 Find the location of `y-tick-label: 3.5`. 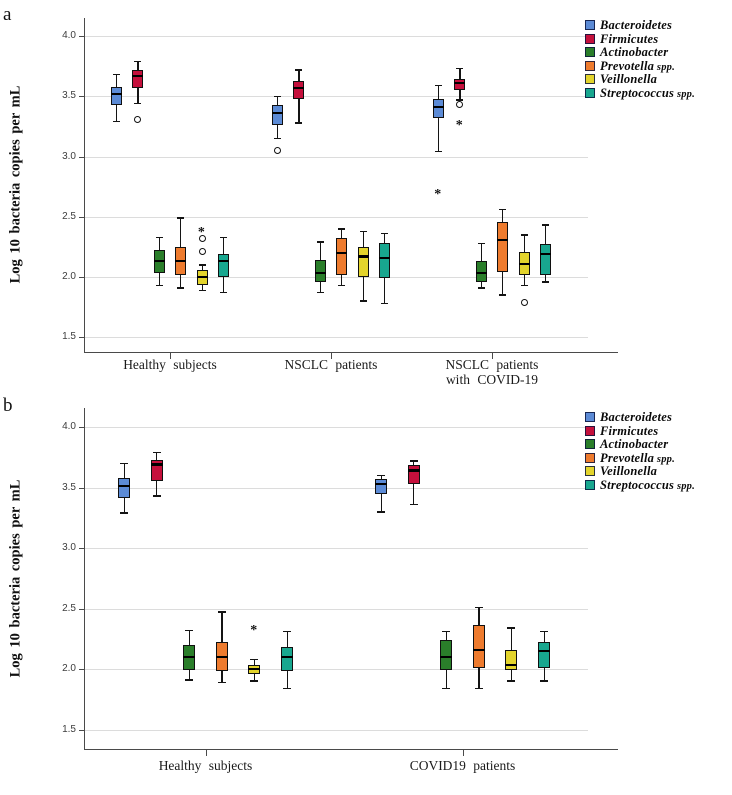

y-tick-label: 3.5 is located at coordinates (69, 96).